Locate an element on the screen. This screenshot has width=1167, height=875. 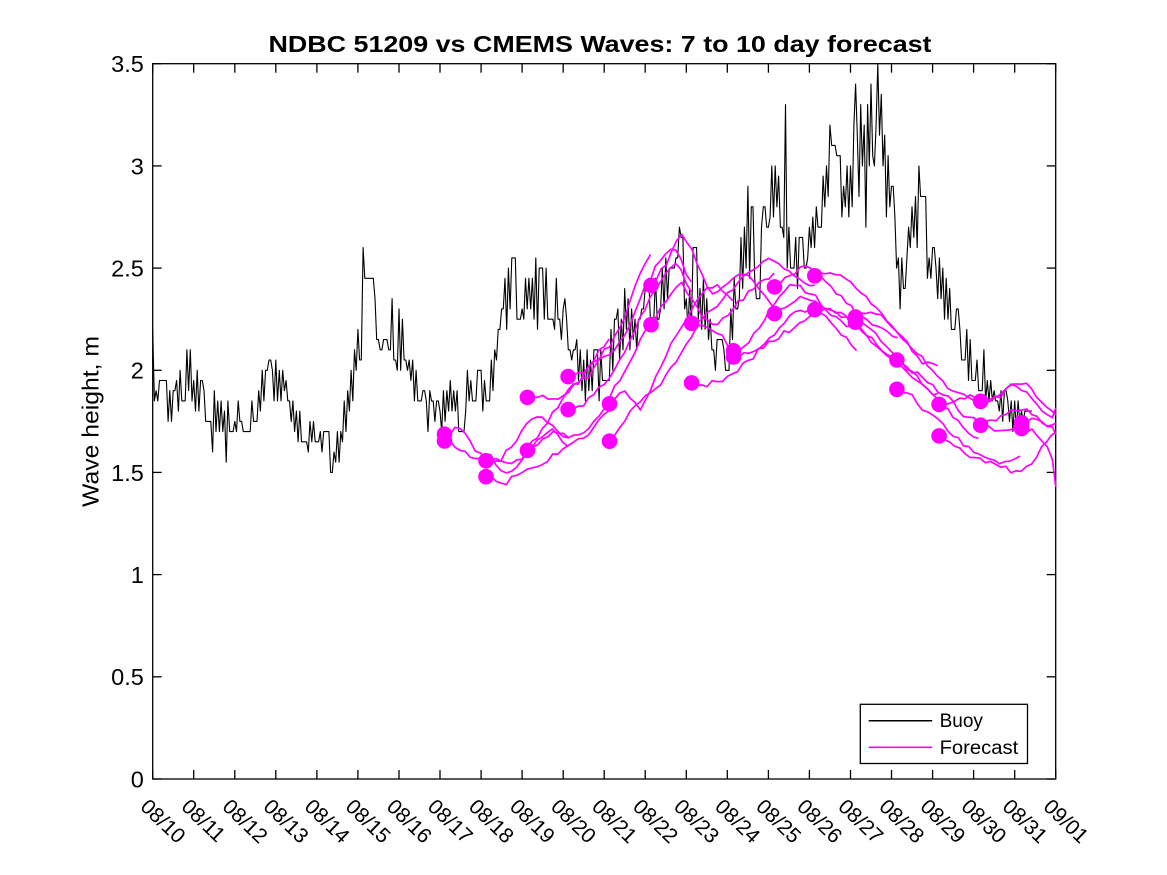
svg-text: 1.5 is located at coordinates (127, 473).